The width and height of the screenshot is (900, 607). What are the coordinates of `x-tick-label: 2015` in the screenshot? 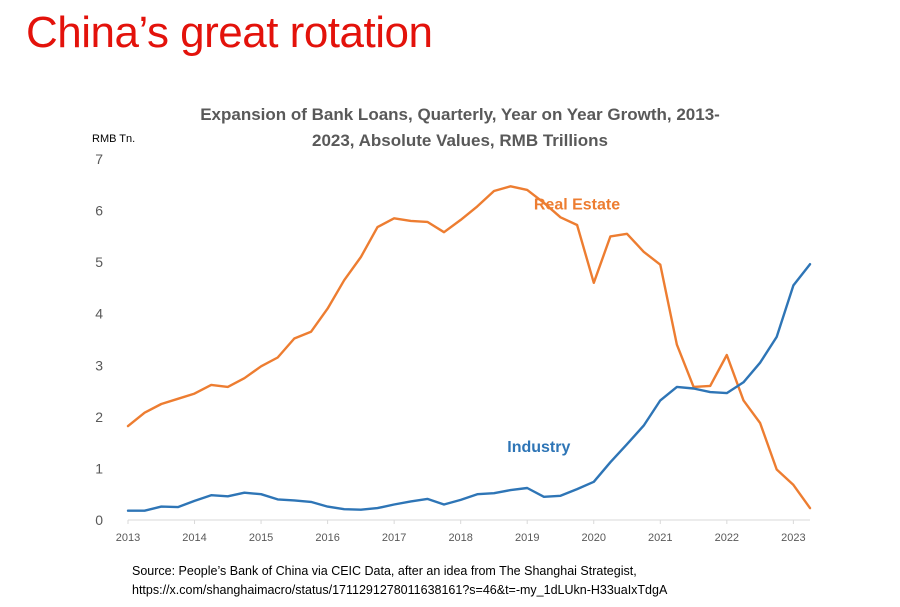 It's located at (261, 538).